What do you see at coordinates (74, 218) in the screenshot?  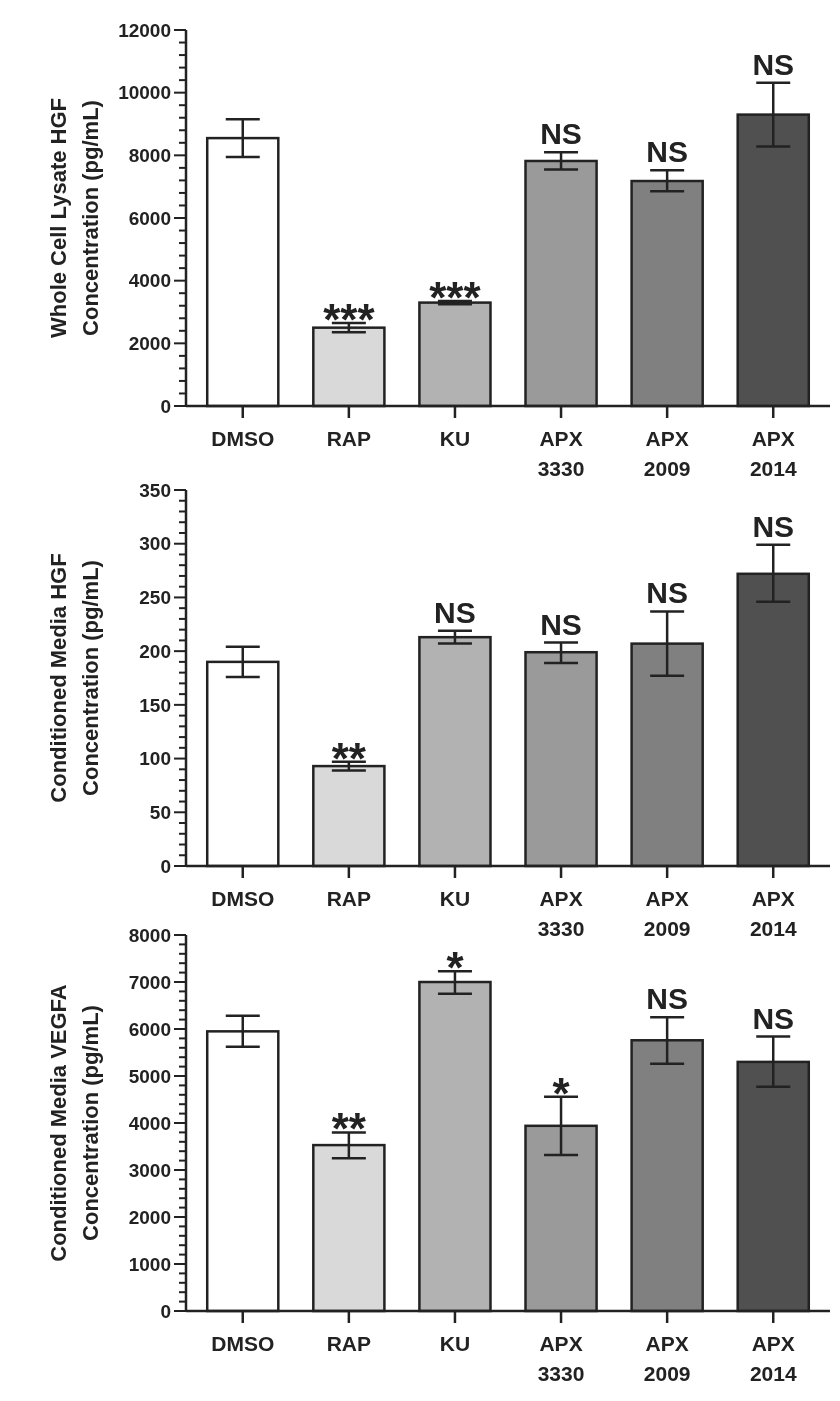 I see `y-axis-title: Whole Cell Lysate HGF Concentration (pg/mL)` at bounding box center [74, 218].